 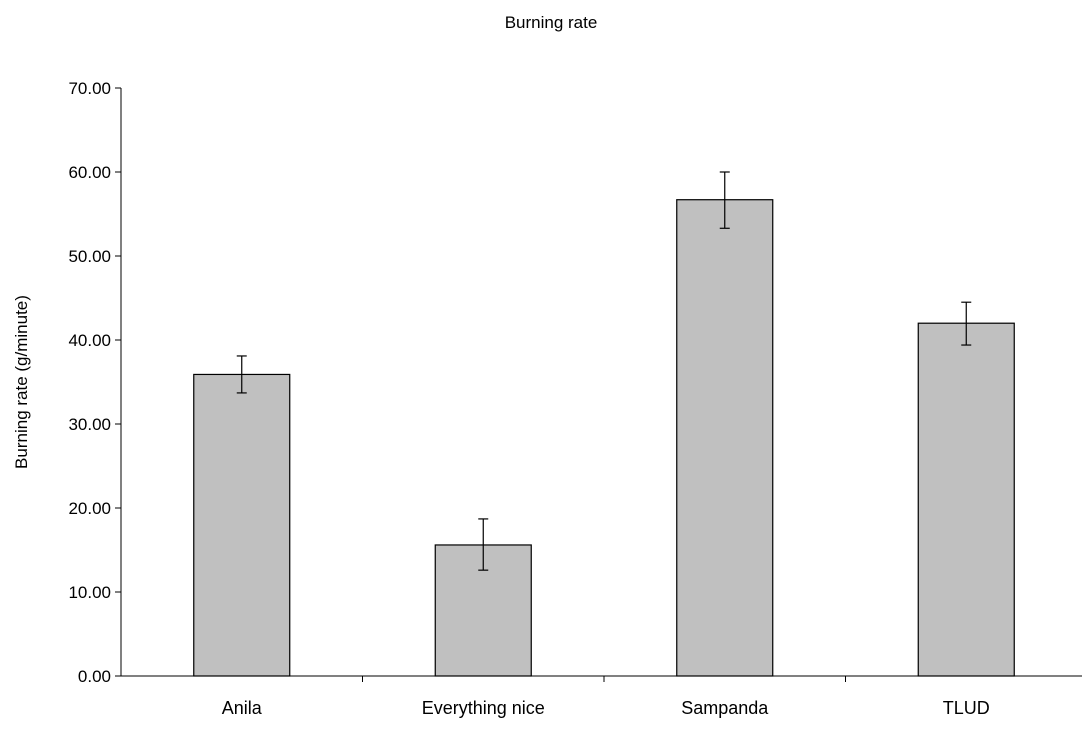 I want to click on x-category-label: Sampanda, so click(x=725, y=708).